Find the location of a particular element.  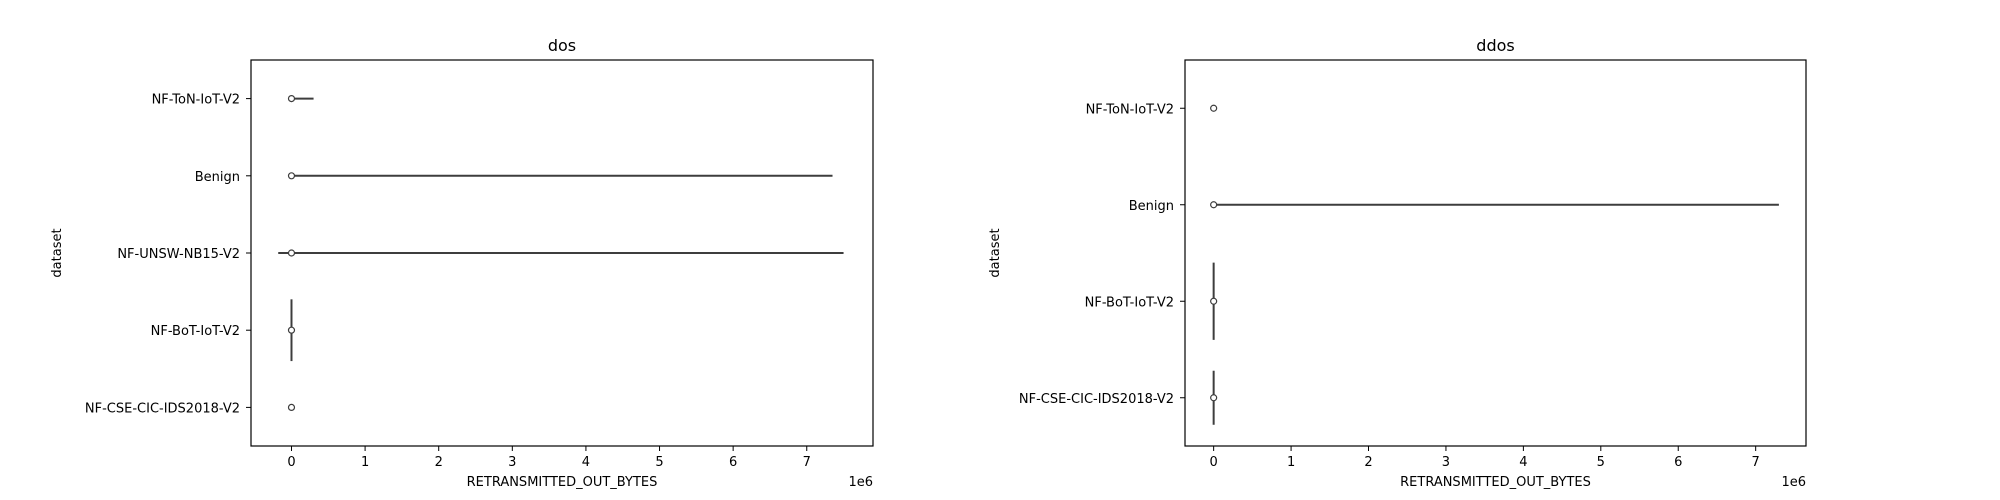

x-tick-label-2-7: 7 is located at coordinates (1756, 462).